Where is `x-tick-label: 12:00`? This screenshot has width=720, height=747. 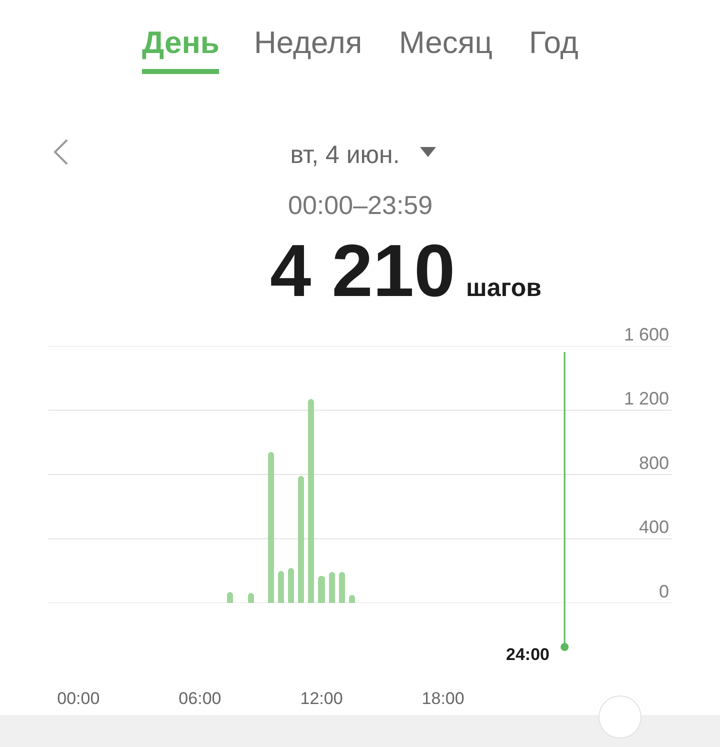
x-tick-label: 12:00 is located at coordinates (321, 698).